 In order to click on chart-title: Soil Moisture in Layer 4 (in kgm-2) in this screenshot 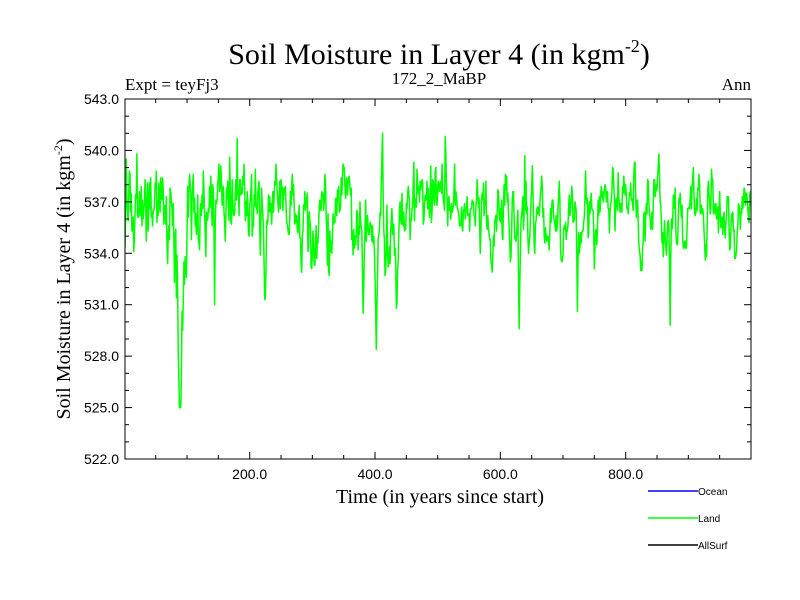, I will do `click(439, 53)`.